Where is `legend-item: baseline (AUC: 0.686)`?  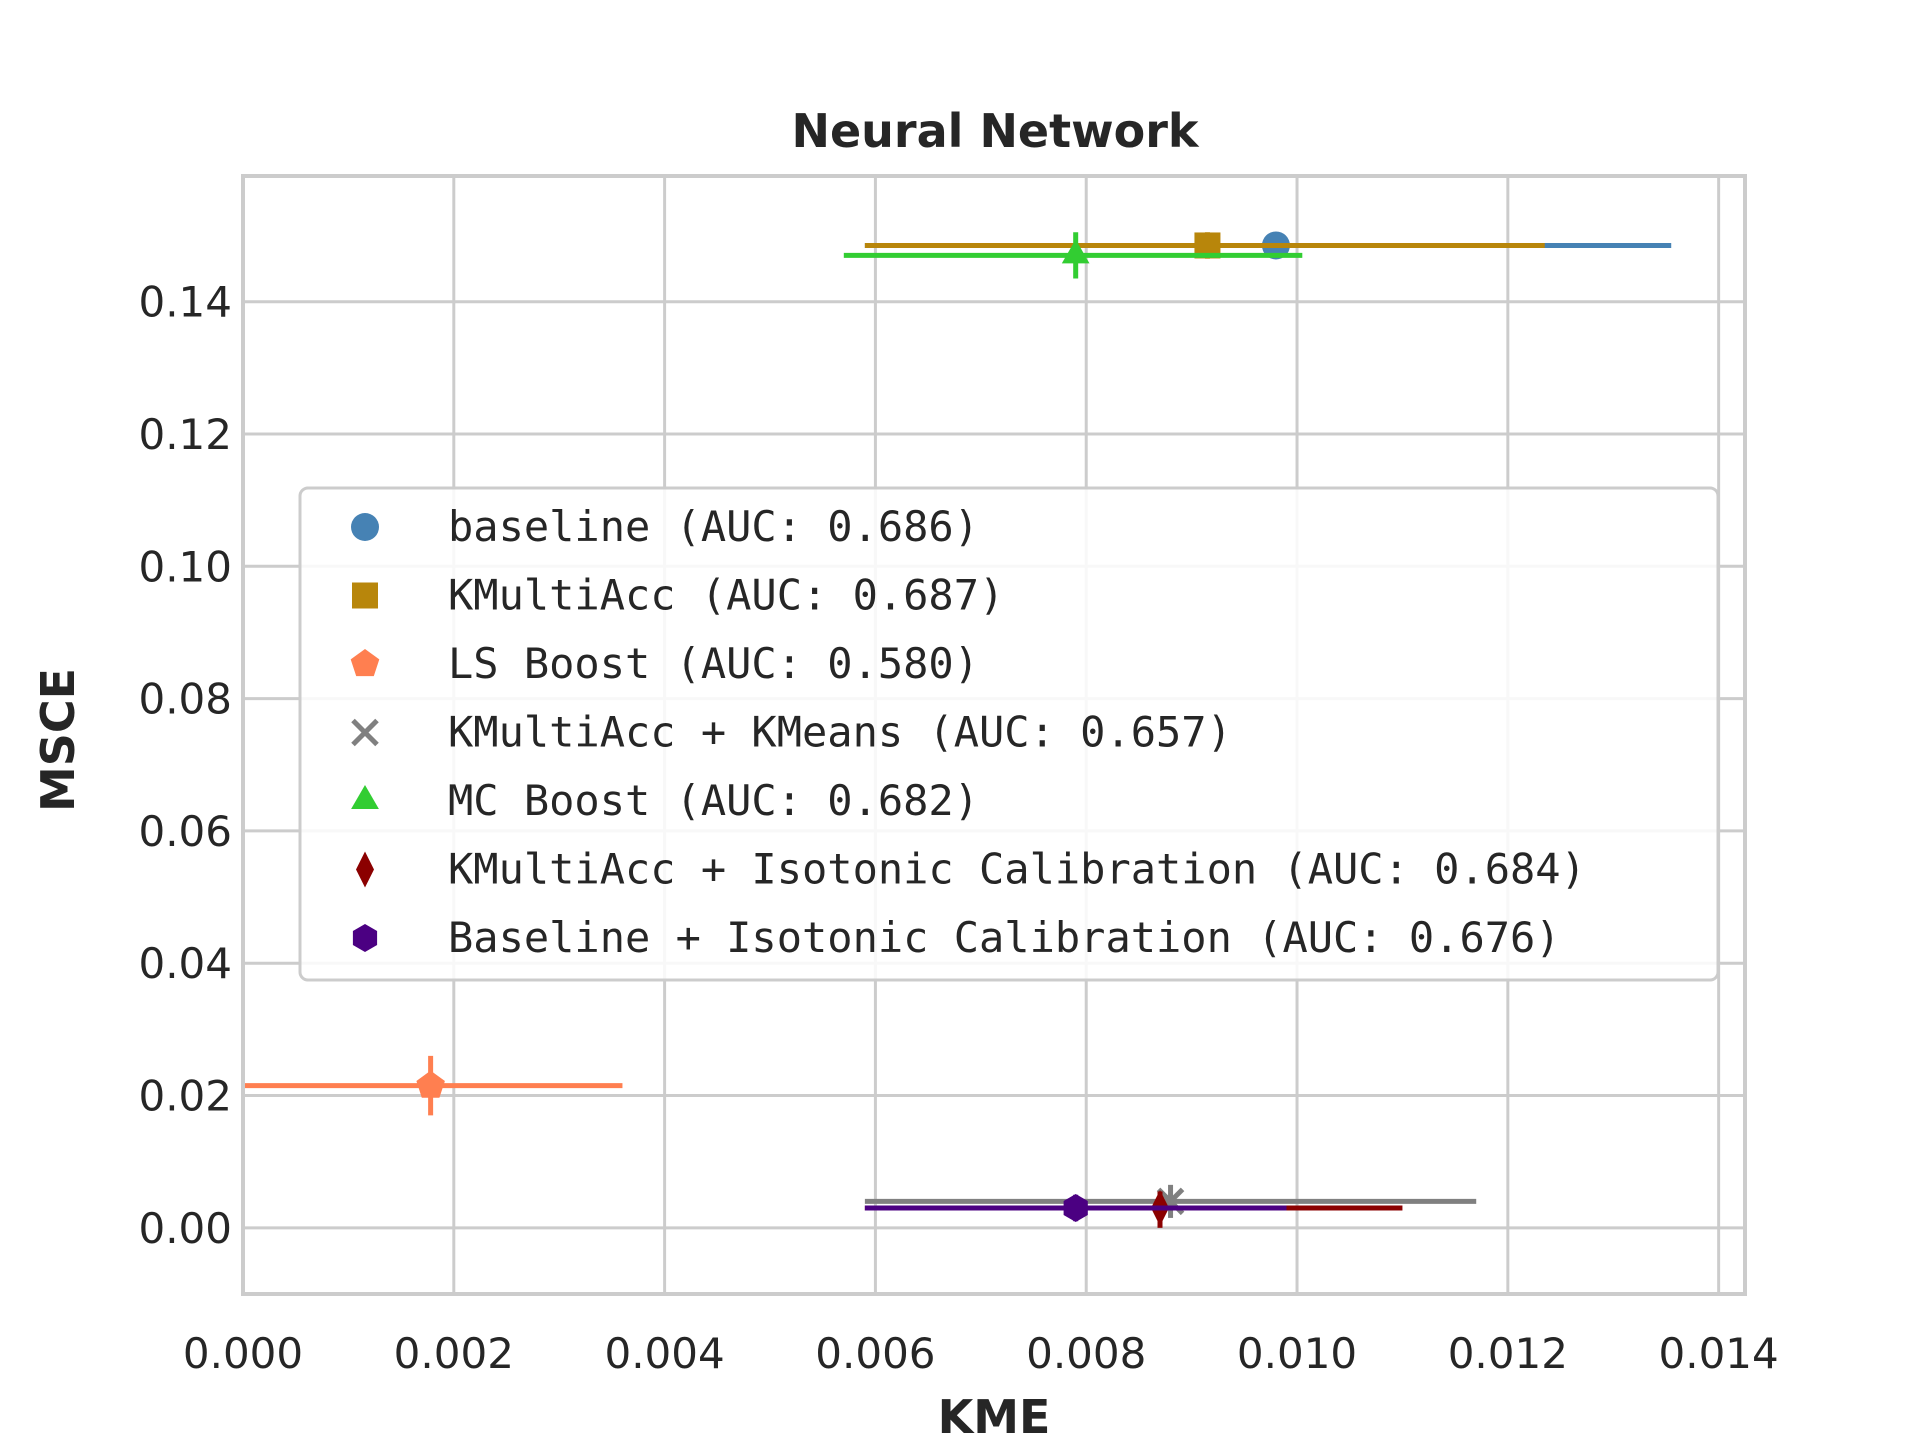
legend-item: baseline (AUC: 0.686) is located at coordinates (665, 526).